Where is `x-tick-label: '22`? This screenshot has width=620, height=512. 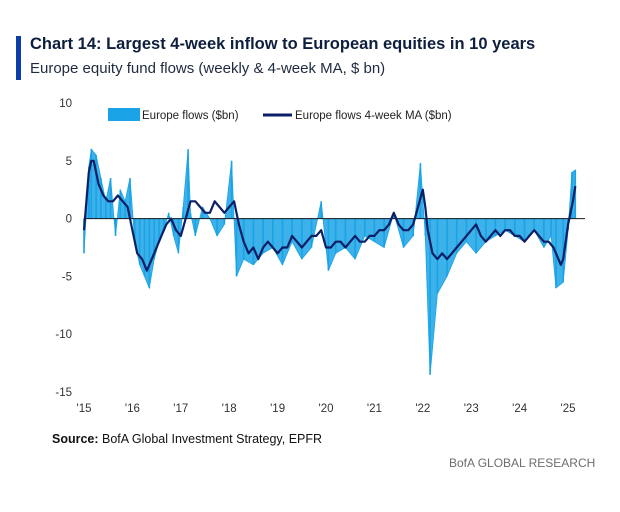 x-tick-label: '22 is located at coordinates (422, 409).